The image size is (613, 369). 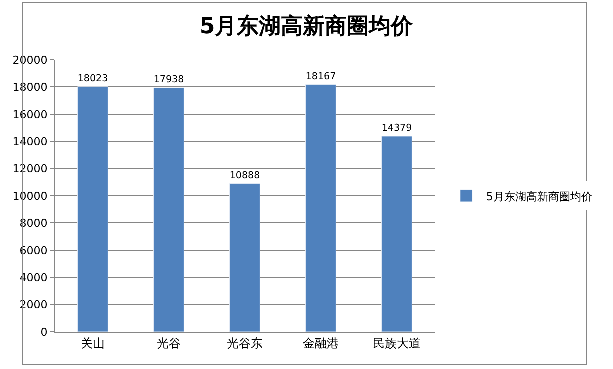 What do you see at coordinates (93, 78) in the screenshot?
I see `data-label: 18023` at bounding box center [93, 78].